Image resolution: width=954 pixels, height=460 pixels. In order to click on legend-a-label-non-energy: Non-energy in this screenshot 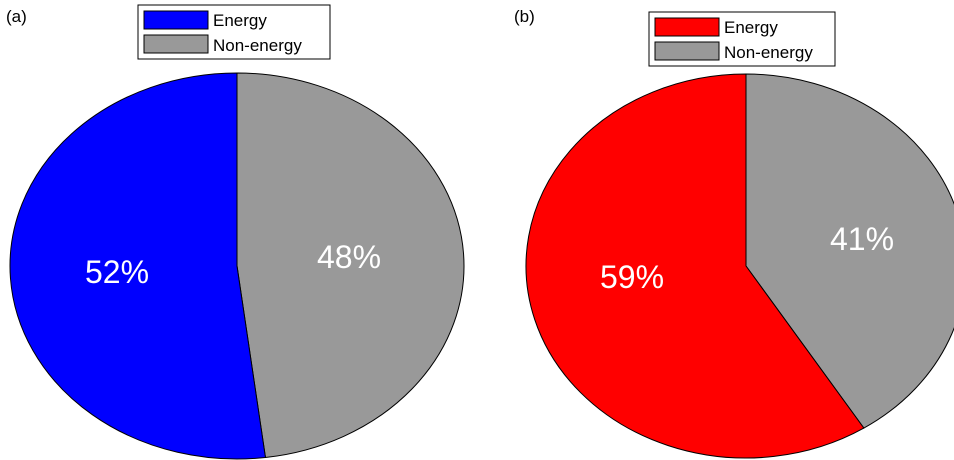, I will do `click(257, 45)`.